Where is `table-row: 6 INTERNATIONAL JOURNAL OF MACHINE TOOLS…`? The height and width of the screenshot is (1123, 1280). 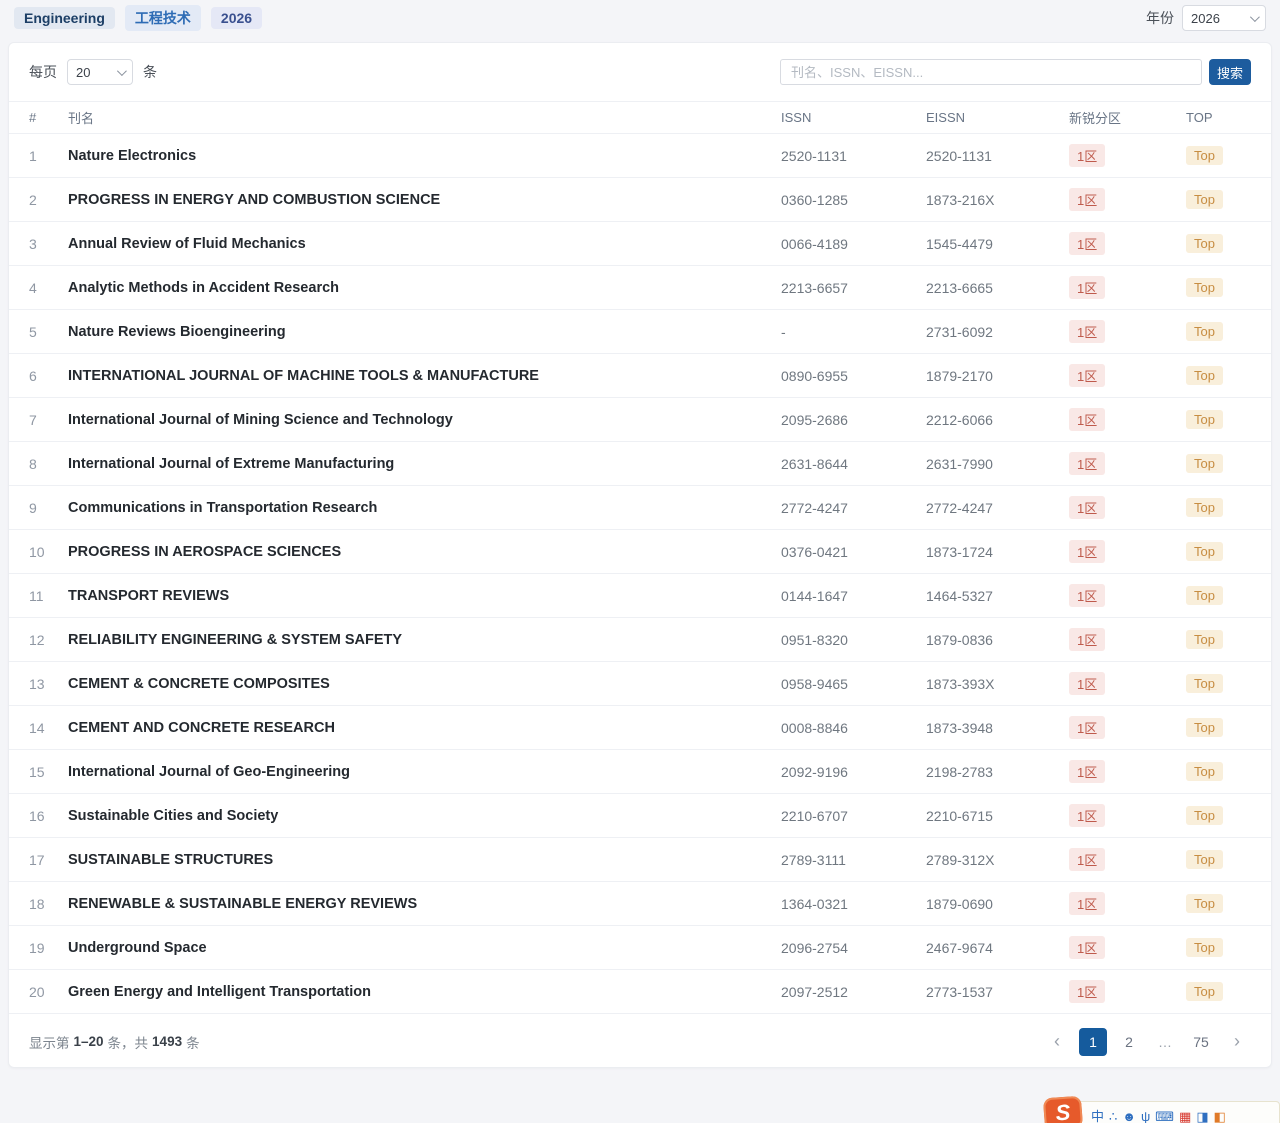 table-row: 6 INTERNATIONAL JOURNAL OF MACHINE TOOLS… is located at coordinates (640, 376).